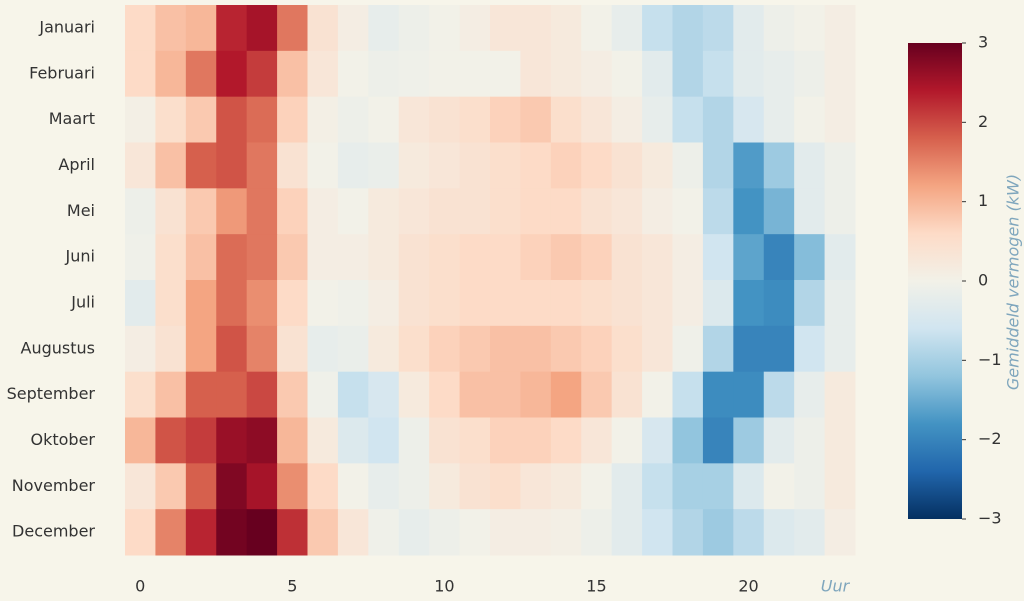  Describe the element at coordinates (596, 586) in the screenshot. I see `x-tick-label: 15` at that location.